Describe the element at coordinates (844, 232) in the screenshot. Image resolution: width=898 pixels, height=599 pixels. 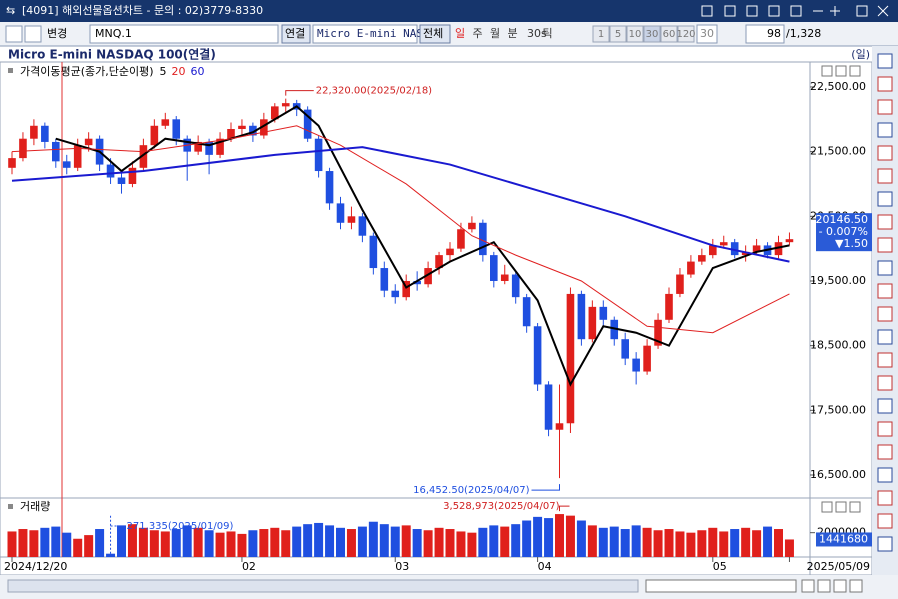
I see `last-price-box` at that location.